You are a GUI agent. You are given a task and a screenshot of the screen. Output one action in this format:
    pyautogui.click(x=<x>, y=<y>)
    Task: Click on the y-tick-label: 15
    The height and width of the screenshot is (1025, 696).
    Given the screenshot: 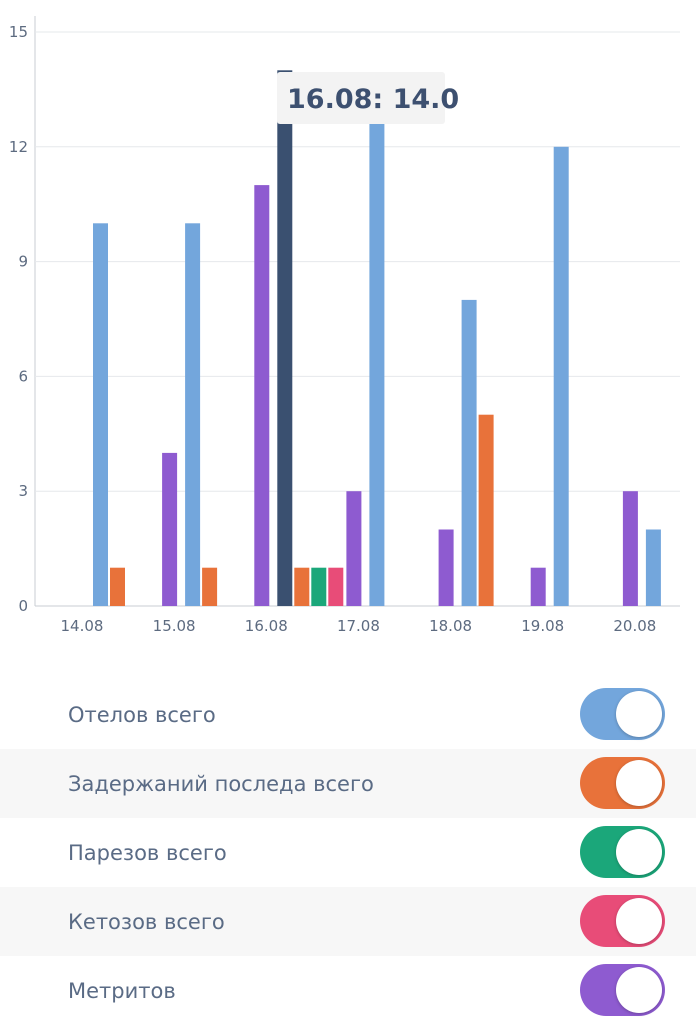 What is the action you would take?
    pyautogui.click(x=18, y=32)
    